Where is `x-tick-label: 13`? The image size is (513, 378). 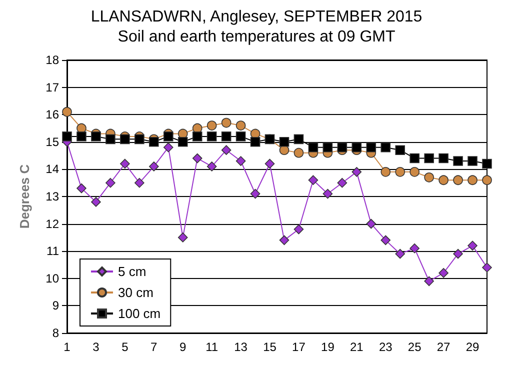 x-tick-label: 13 is located at coordinates (241, 347).